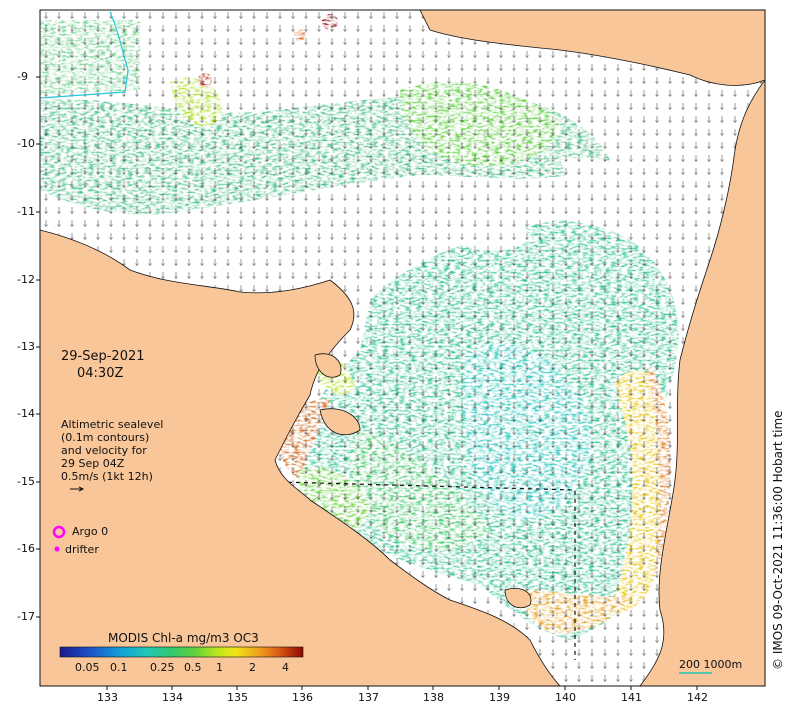 The width and height of the screenshot is (792, 716). What do you see at coordinates (26, 481) in the screenshot?
I see `y-tick-label: -15` at bounding box center [26, 481].